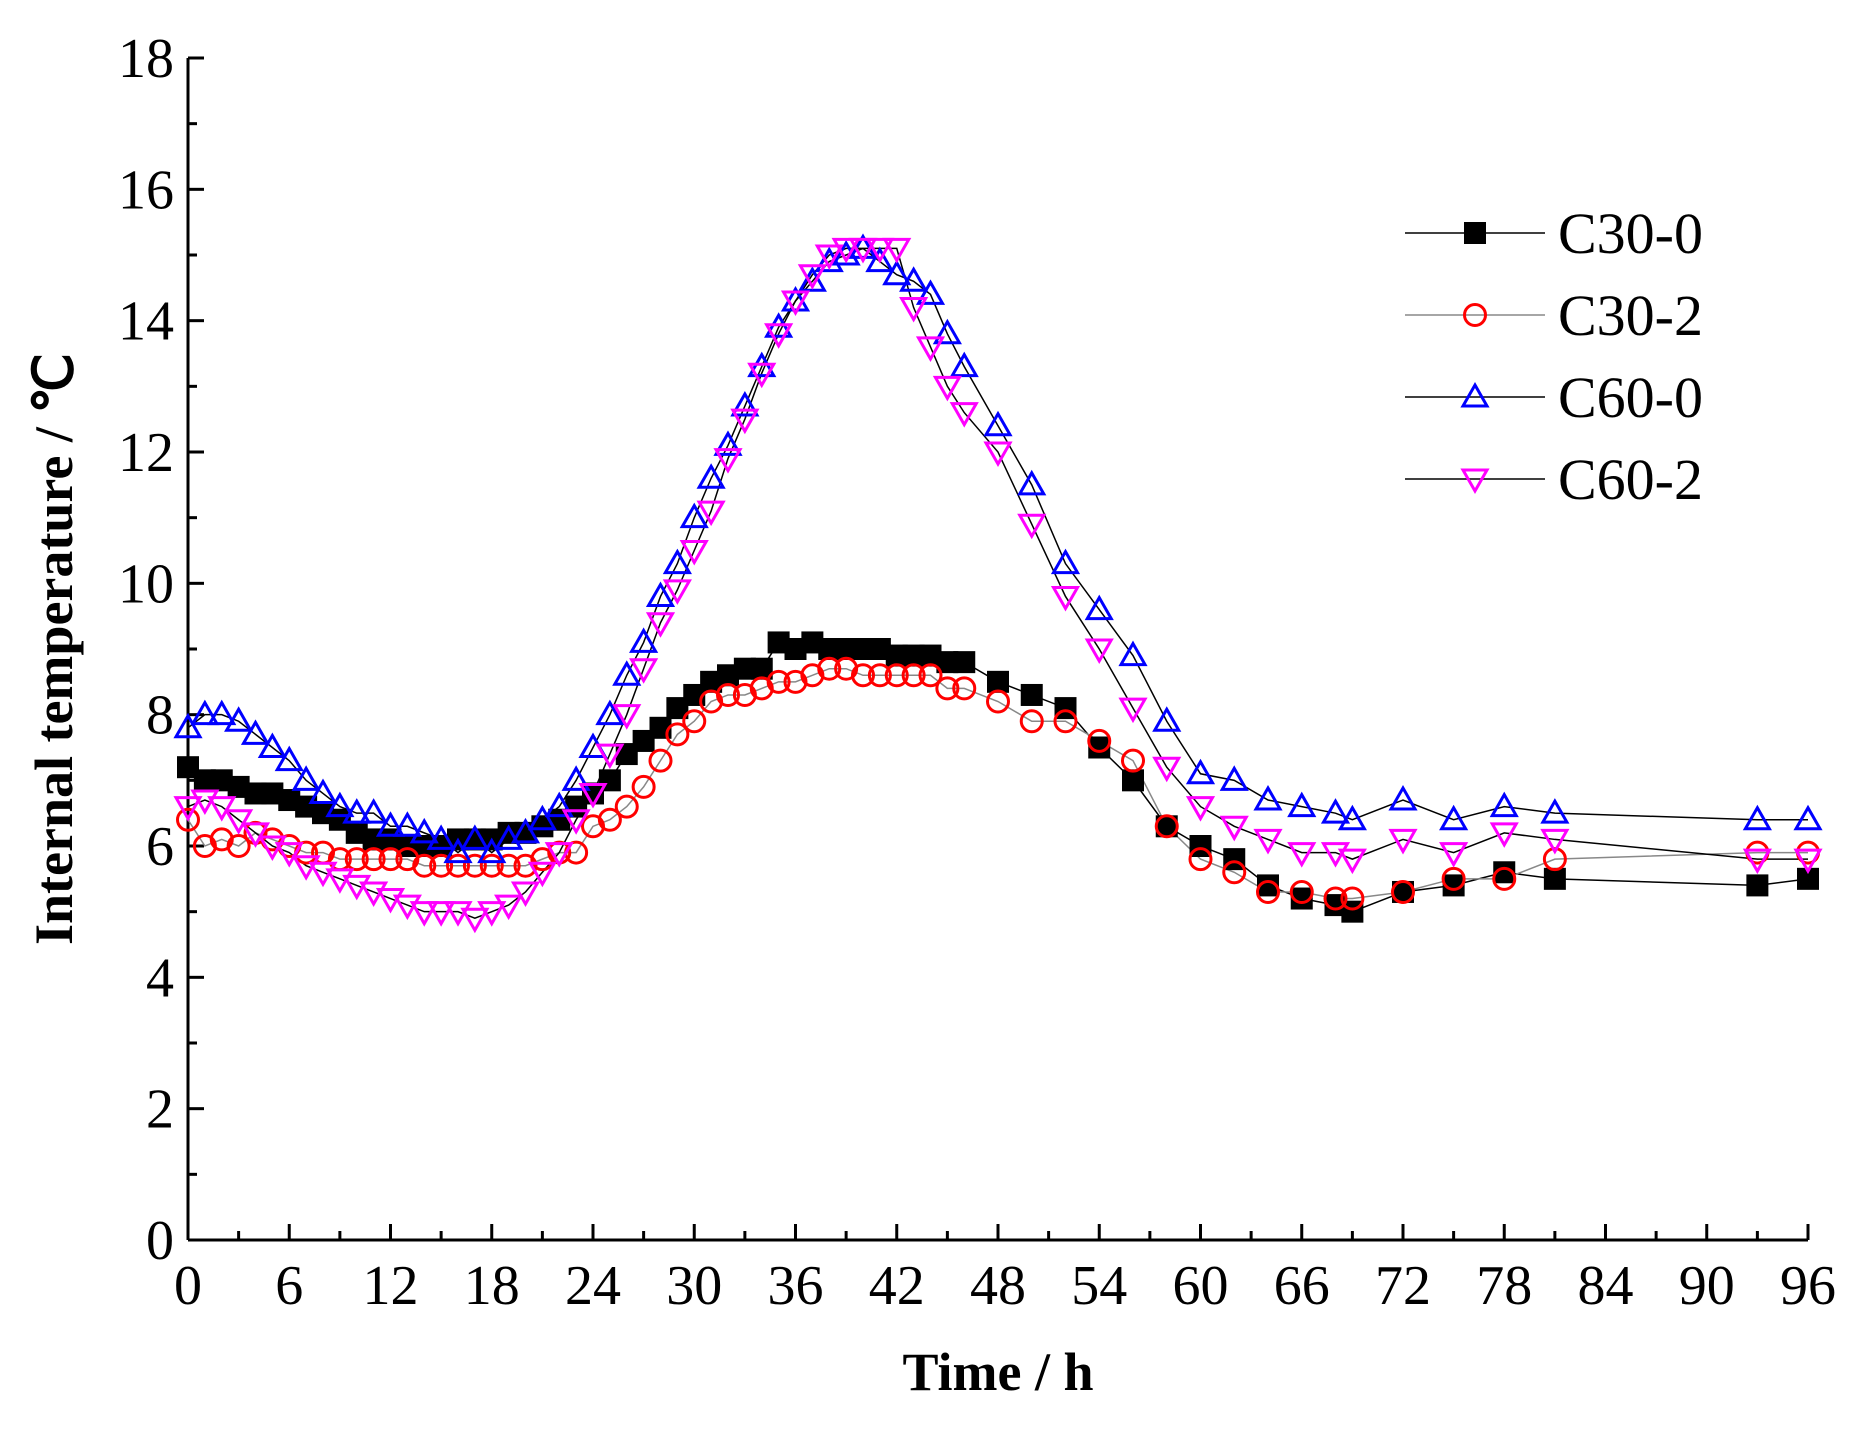 This screenshot has width=1853, height=1430. Describe the element at coordinates (146, 59) in the screenshot. I see `y-tick-label: 18` at that location.